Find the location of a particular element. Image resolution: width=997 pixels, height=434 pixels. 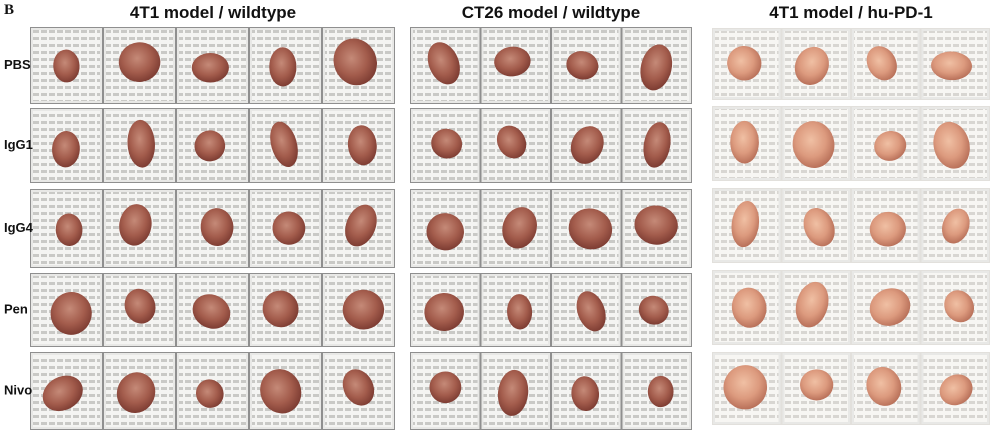

row-label: Nivo is located at coordinates (18, 389).